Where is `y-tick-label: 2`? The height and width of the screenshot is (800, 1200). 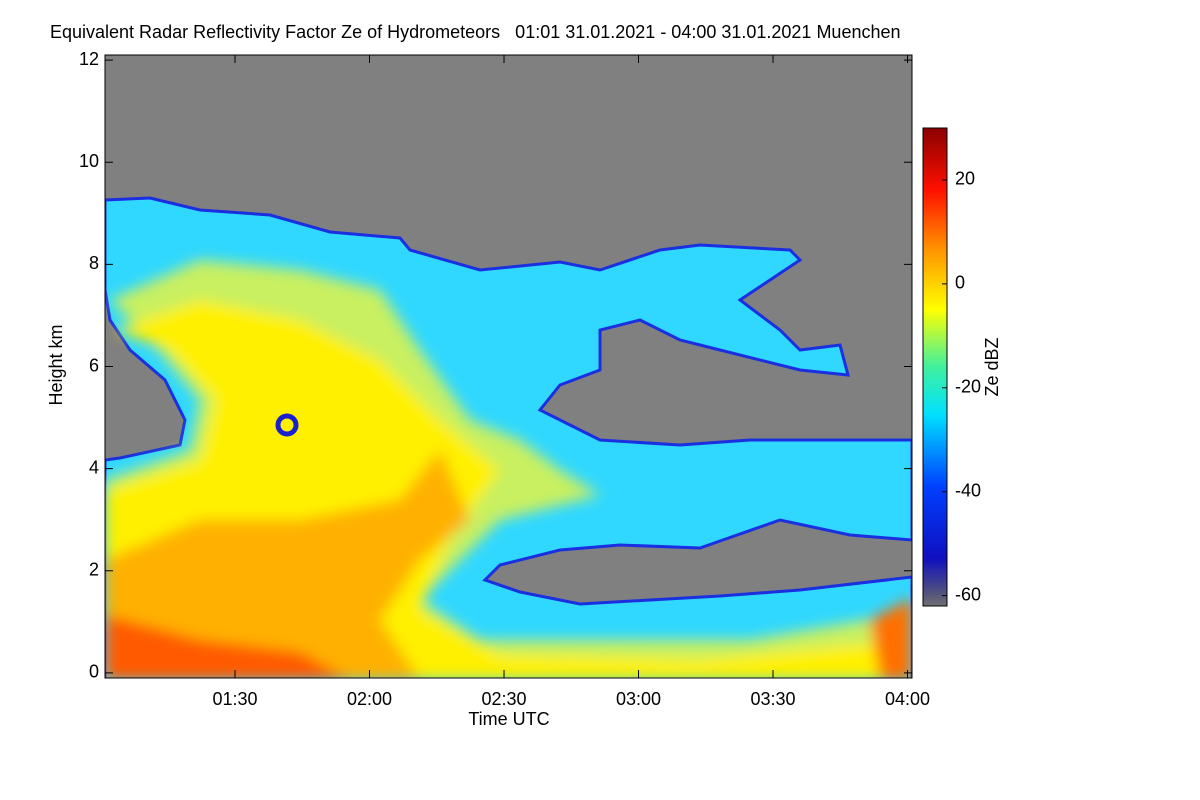 y-tick-label: 2 is located at coordinates (94, 570).